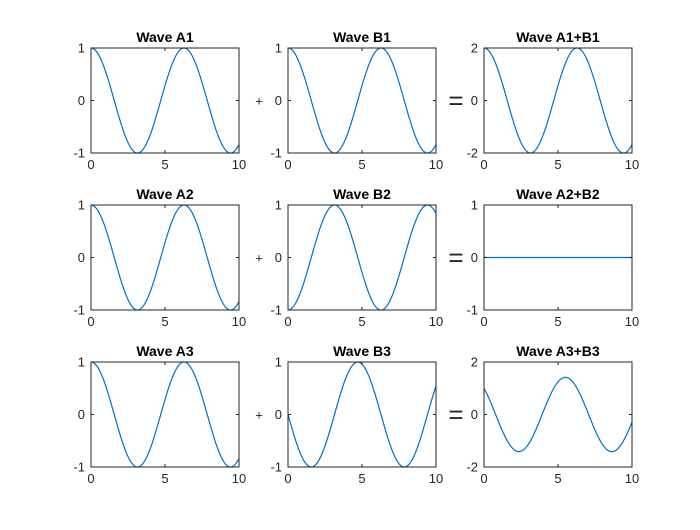 The height and width of the screenshot is (530, 700). What do you see at coordinates (165, 37) in the screenshot?
I see `subplot-title: Wave A1` at bounding box center [165, 37].